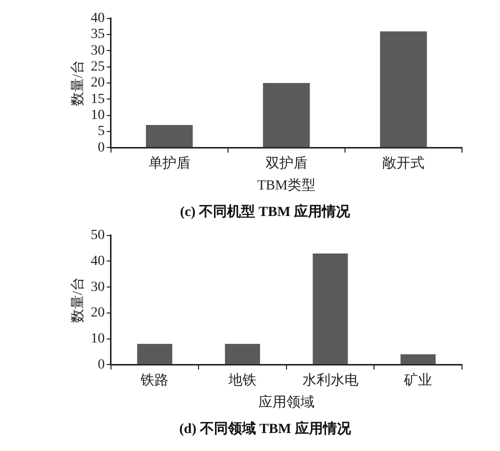  I want to click on x-tick-label: 水利水电, so click(330, 380).